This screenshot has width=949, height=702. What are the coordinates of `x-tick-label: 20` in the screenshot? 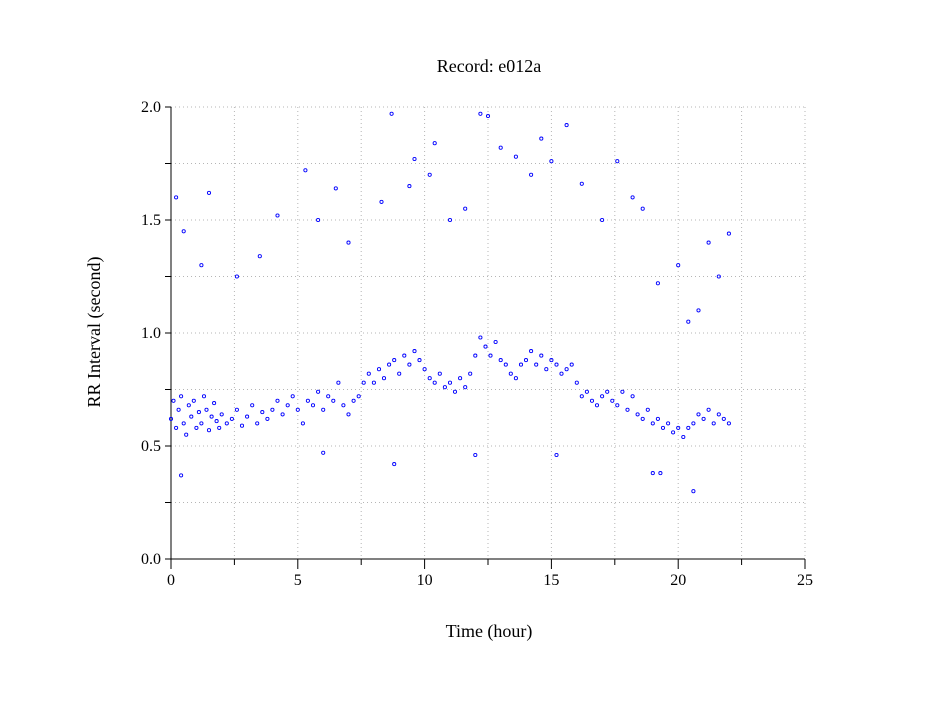 It's located at (678, 580).